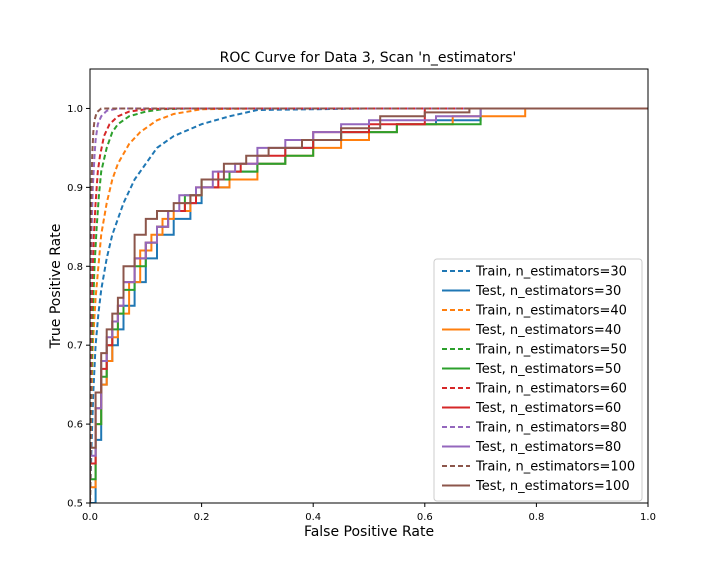 This screenshot has width=720, height=576. Describe the element at coordinates (648, 517) in the screenshot. I see `x-tick-label-5: 1.0` at that location.